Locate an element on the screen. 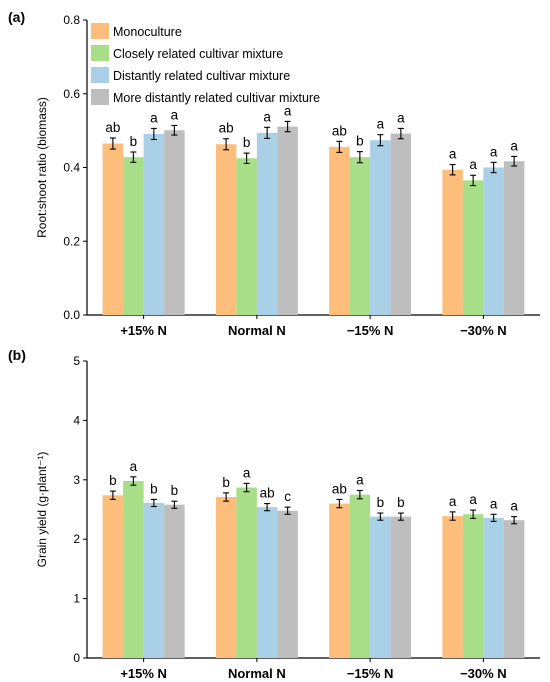 Image resolution: width=550 pixels, height=682 pixels. legend-label: Distantly related cultivar mixture is located at coordinates (201, 76).